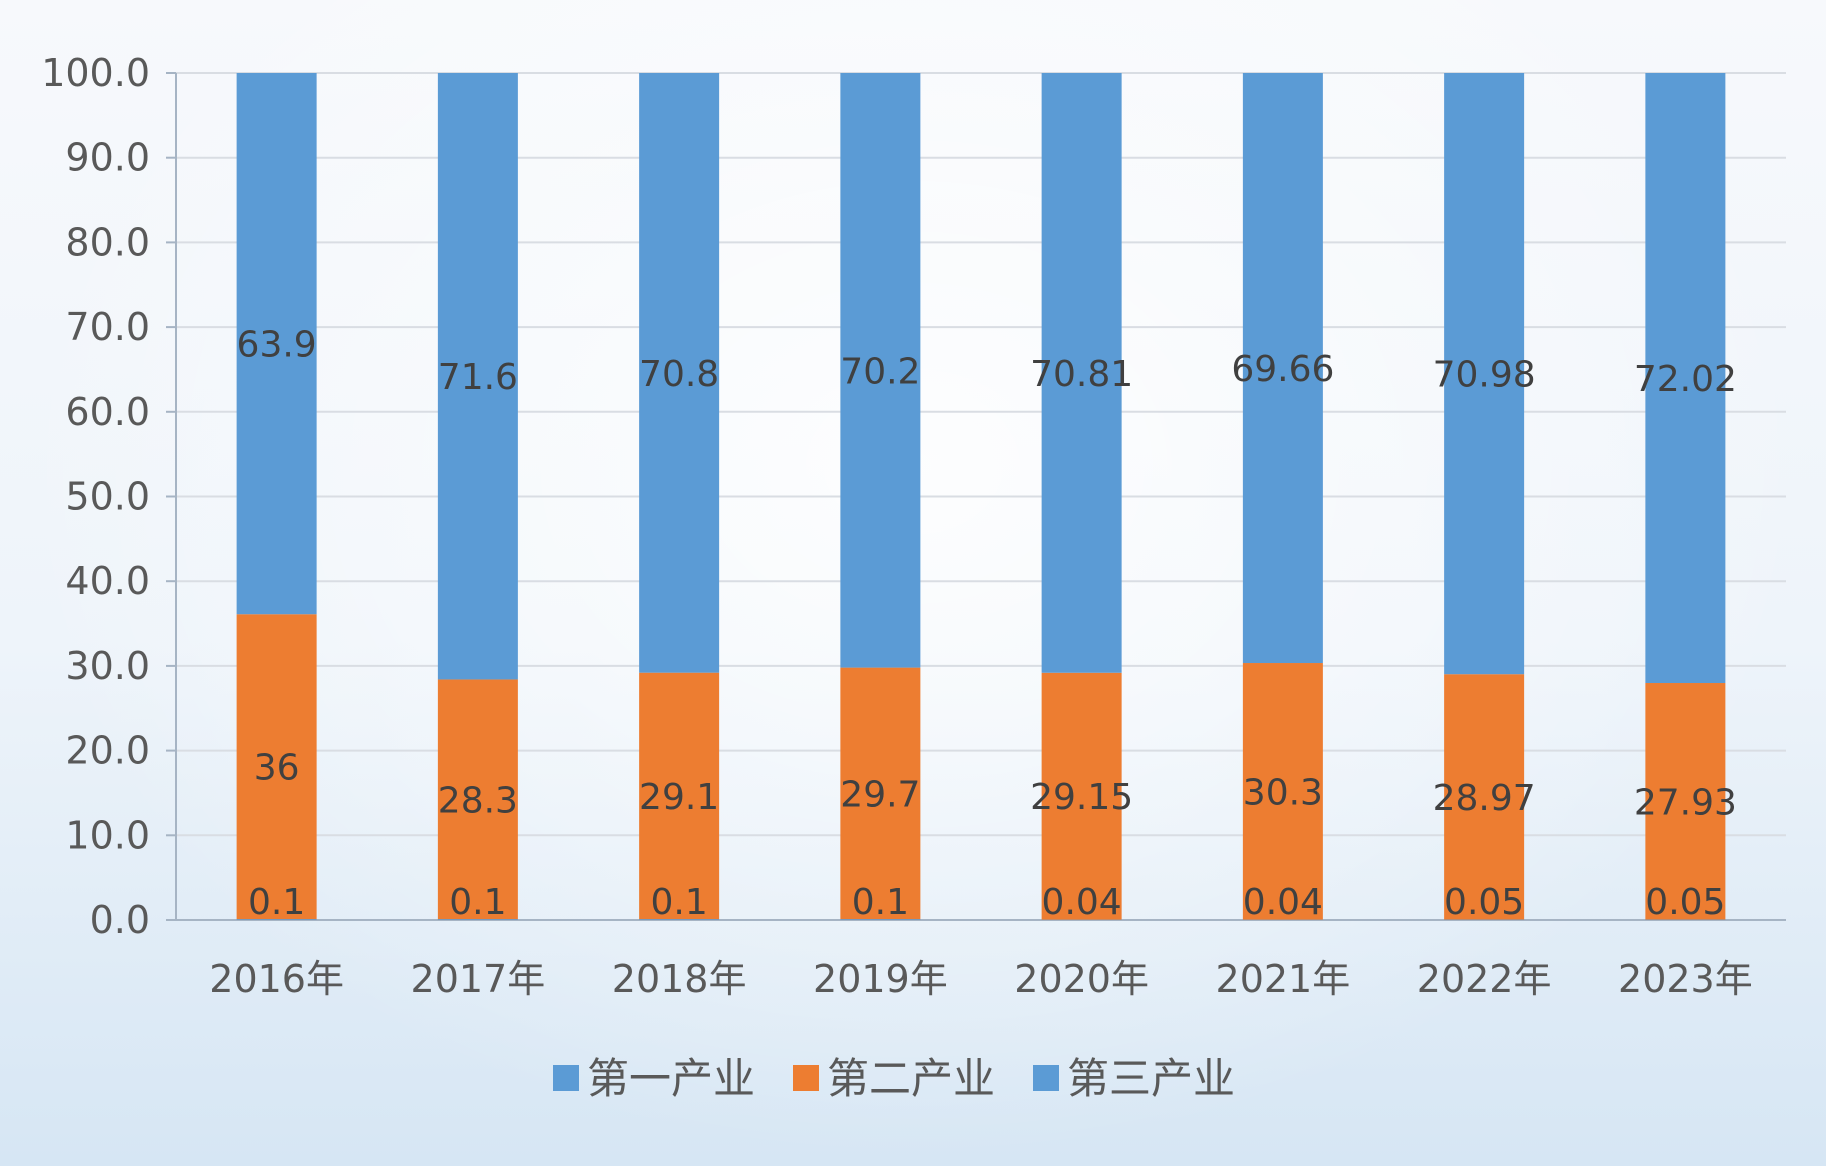  I want to click on x-tick-label: 2018年, so click(679, 979).